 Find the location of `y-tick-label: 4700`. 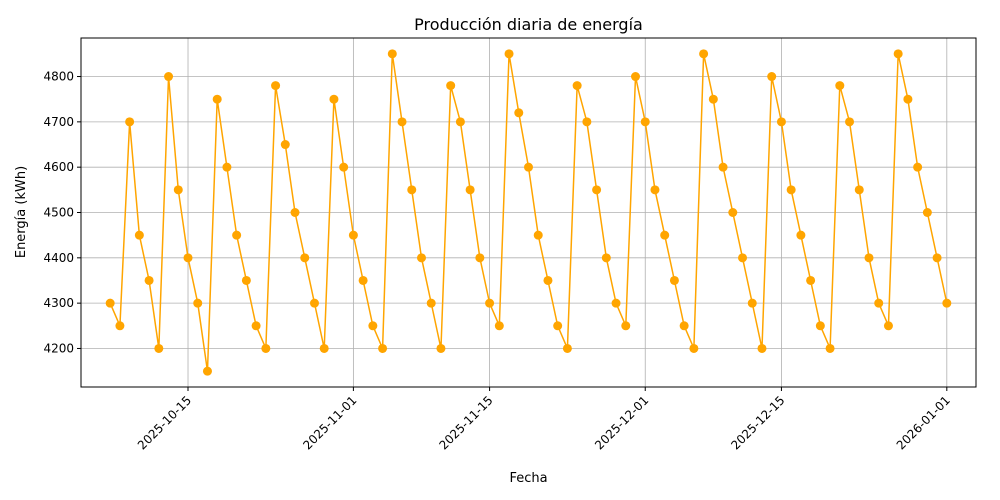

y-tick-label: 4700 is located at coordinates (58, 122).